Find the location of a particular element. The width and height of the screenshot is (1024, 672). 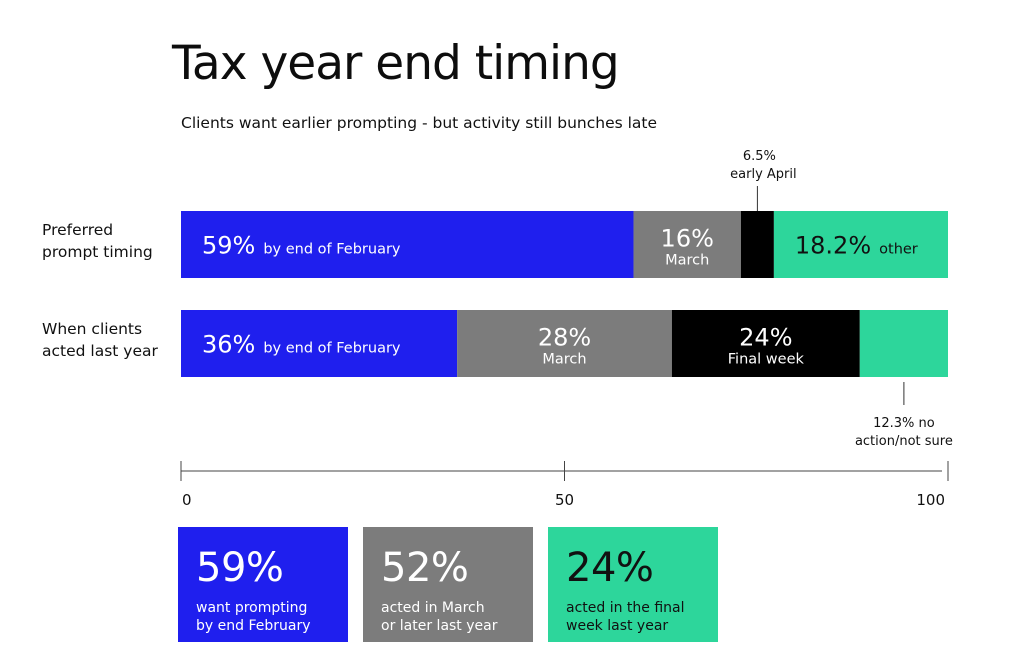

callout-label: early April is located at coordinates (763, 174).